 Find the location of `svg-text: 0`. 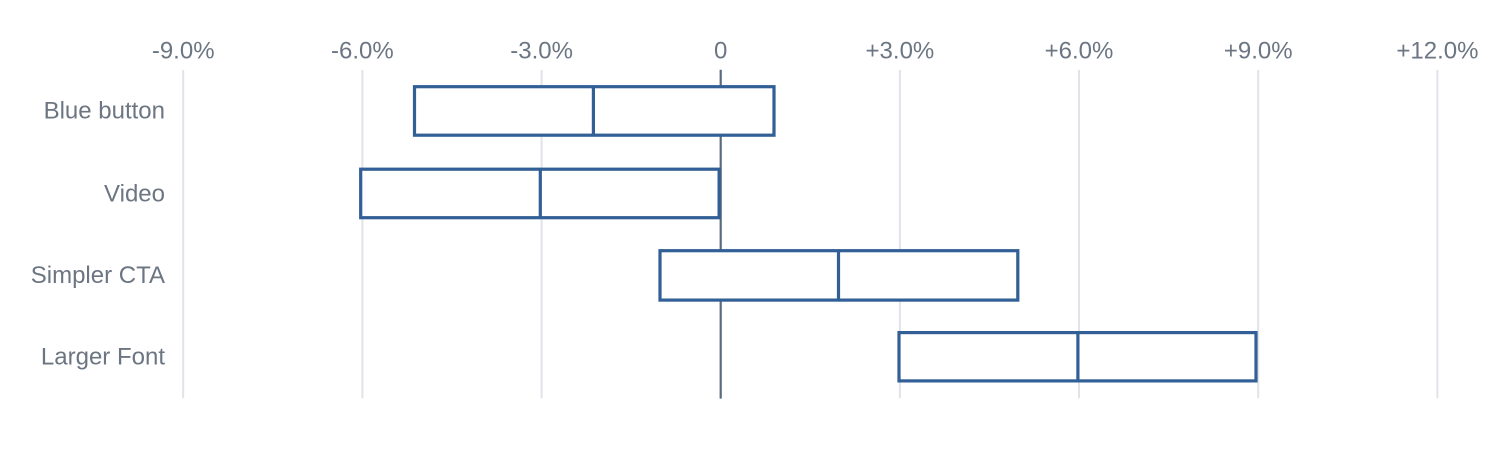

svg-text: 0 is located at coordinates (720, 51).